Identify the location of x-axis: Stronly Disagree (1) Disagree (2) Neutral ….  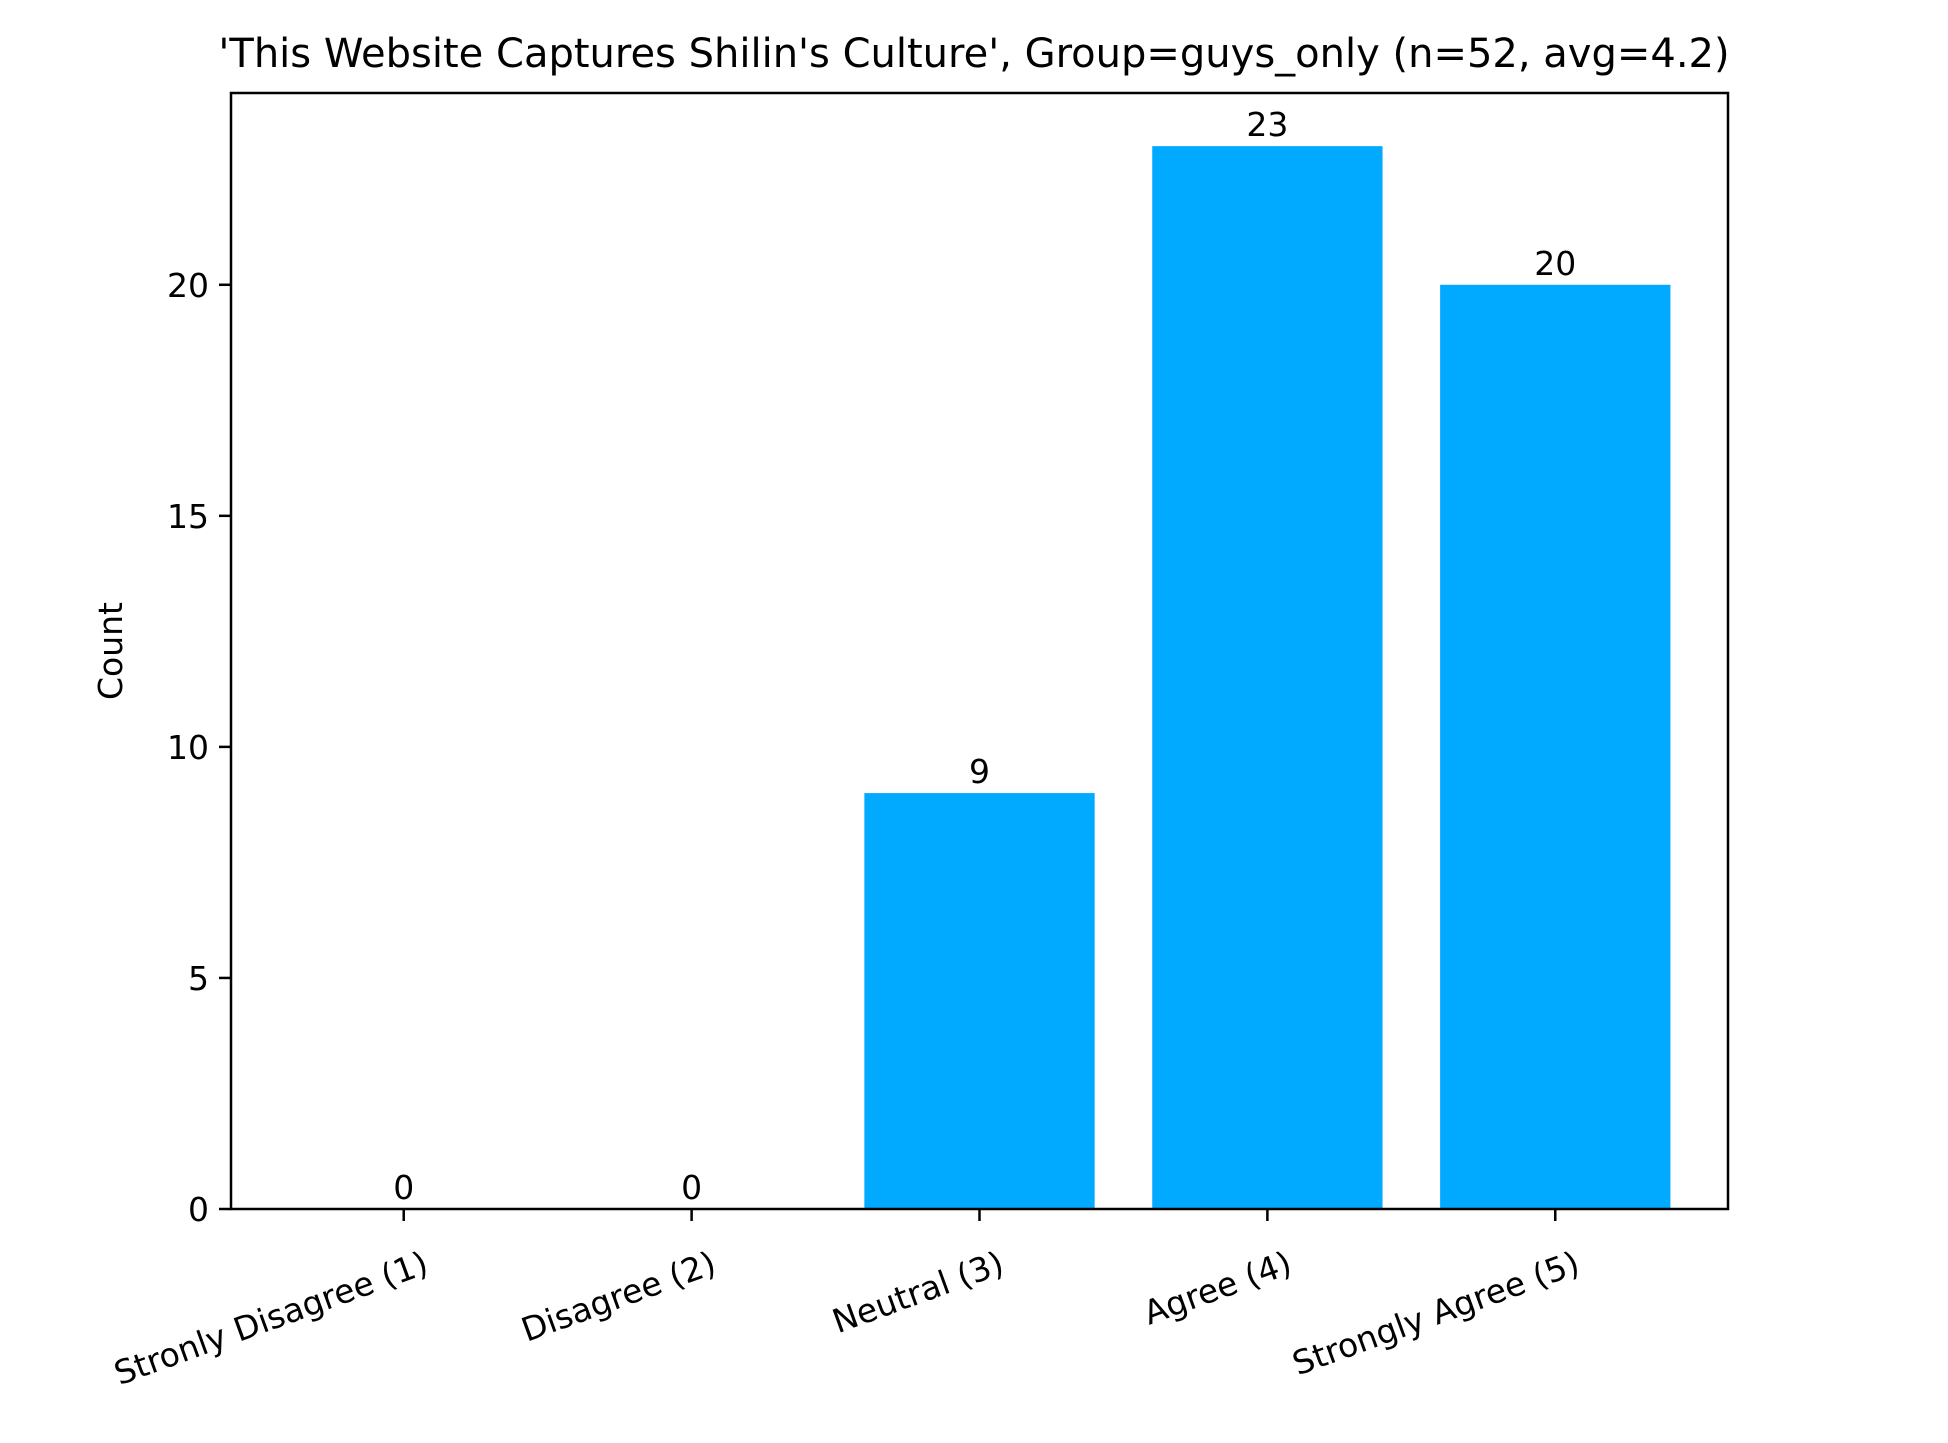
(846, 1301).